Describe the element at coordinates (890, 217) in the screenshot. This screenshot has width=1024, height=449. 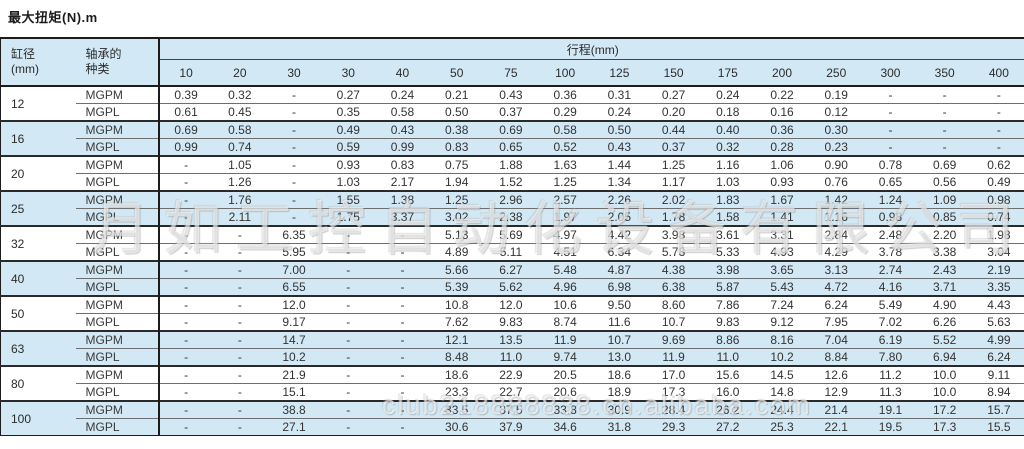
I see `value-cell: 0.98` at that location.